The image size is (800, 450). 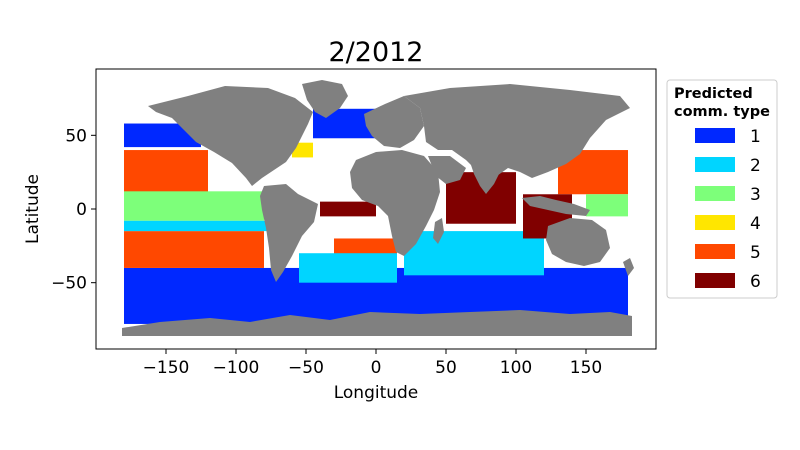 What do you see at coordinates (713, 94) in the screenshot?
I see `legend-title-line1: Predicted` at bounding box center [713, 94].